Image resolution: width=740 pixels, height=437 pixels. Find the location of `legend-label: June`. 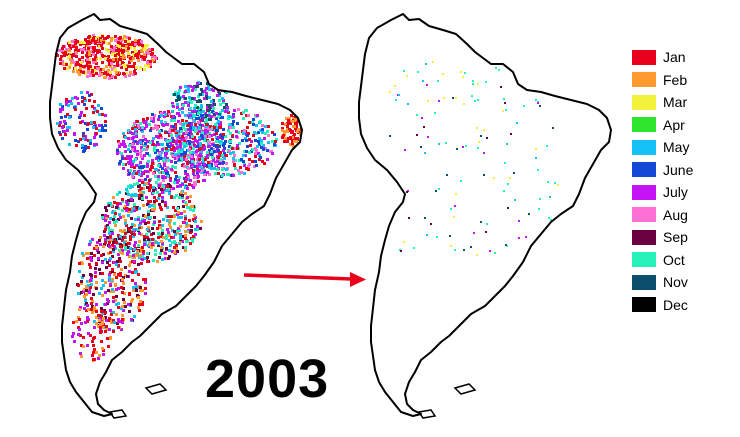

legend-label: June is located at coordinates (678, 169).